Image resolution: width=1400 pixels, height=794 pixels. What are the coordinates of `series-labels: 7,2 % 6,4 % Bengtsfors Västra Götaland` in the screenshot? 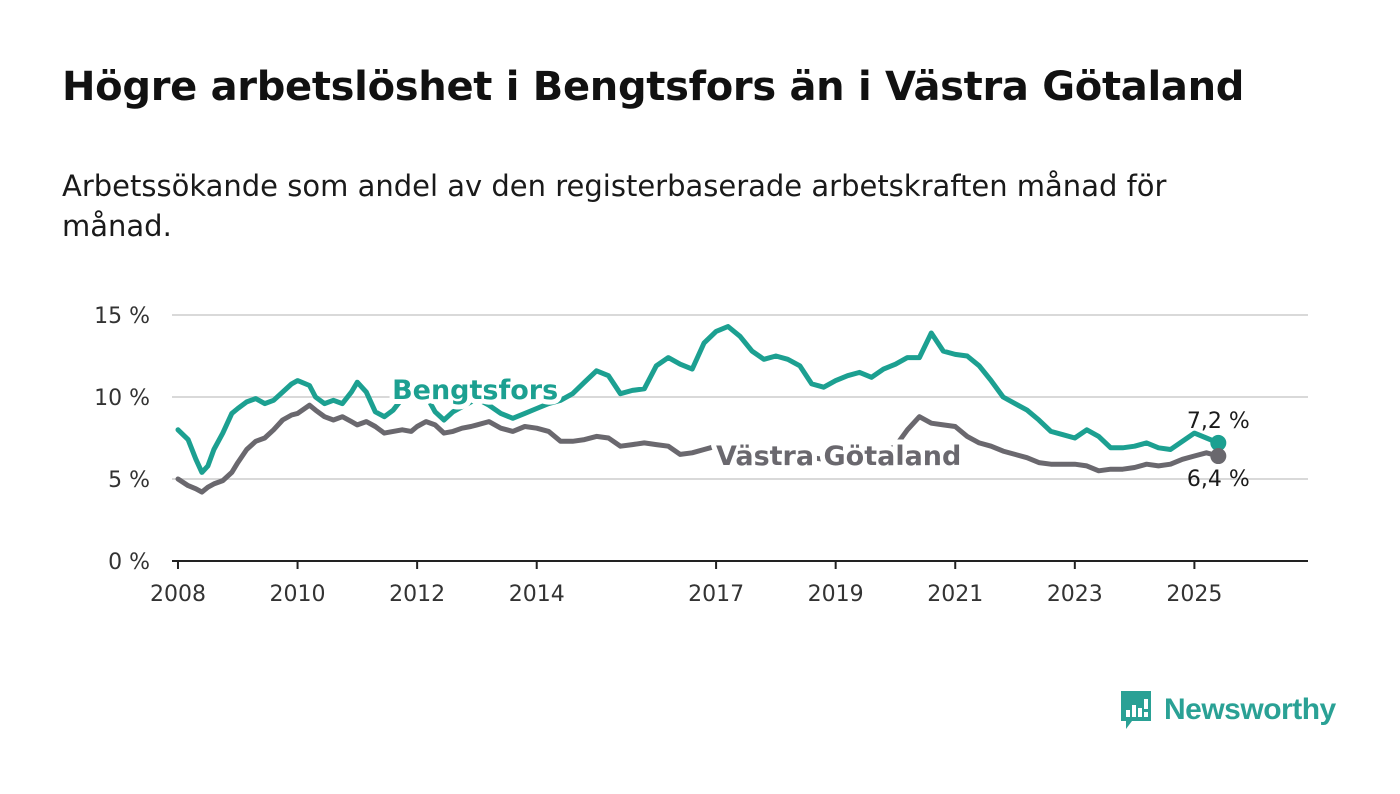 It's located at (818, 431).